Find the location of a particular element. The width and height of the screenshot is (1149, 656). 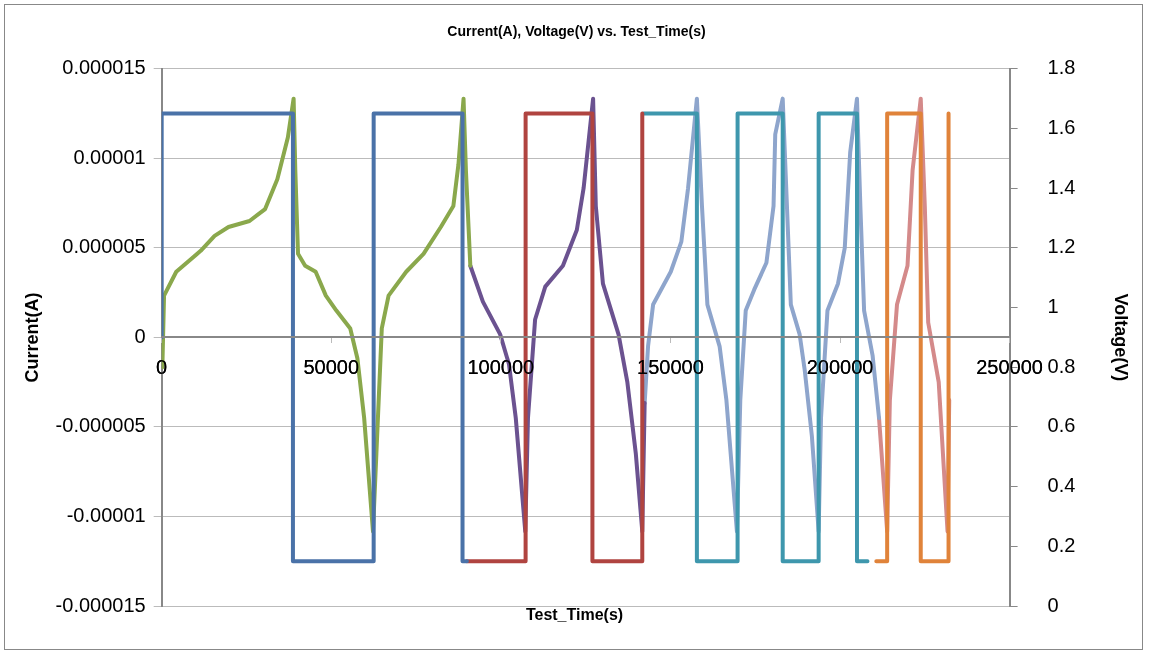

x-axis-title: Test_Time(s) is located at coordinates (574, 614).